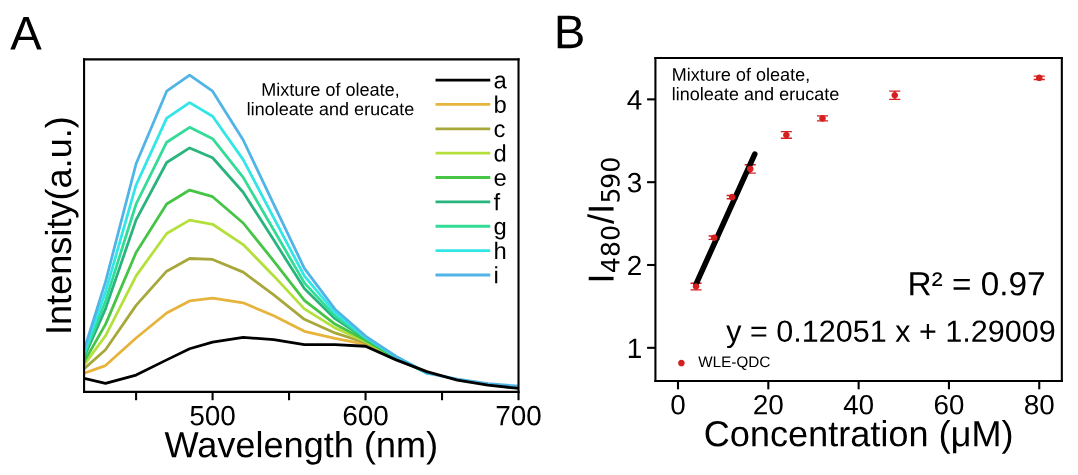 The image size is (1078, 475). Describe the element at coordinates (518, 415) in the screenshot. I see `x-tick-label: 700` at that location.